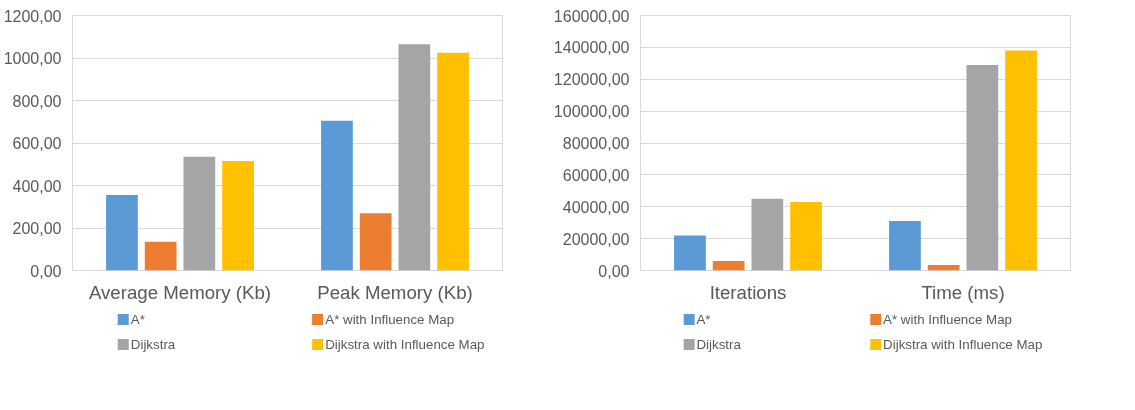 This screenshot has height=410, width=1135. I want to click on y-tick-label: 400,00, so click(37, 186).